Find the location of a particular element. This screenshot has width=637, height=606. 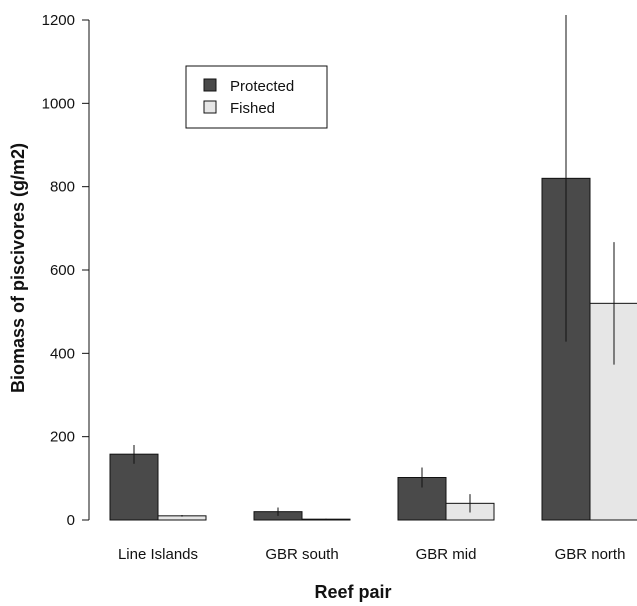

legend-swatch-fished is located at coordinates (210, 107).